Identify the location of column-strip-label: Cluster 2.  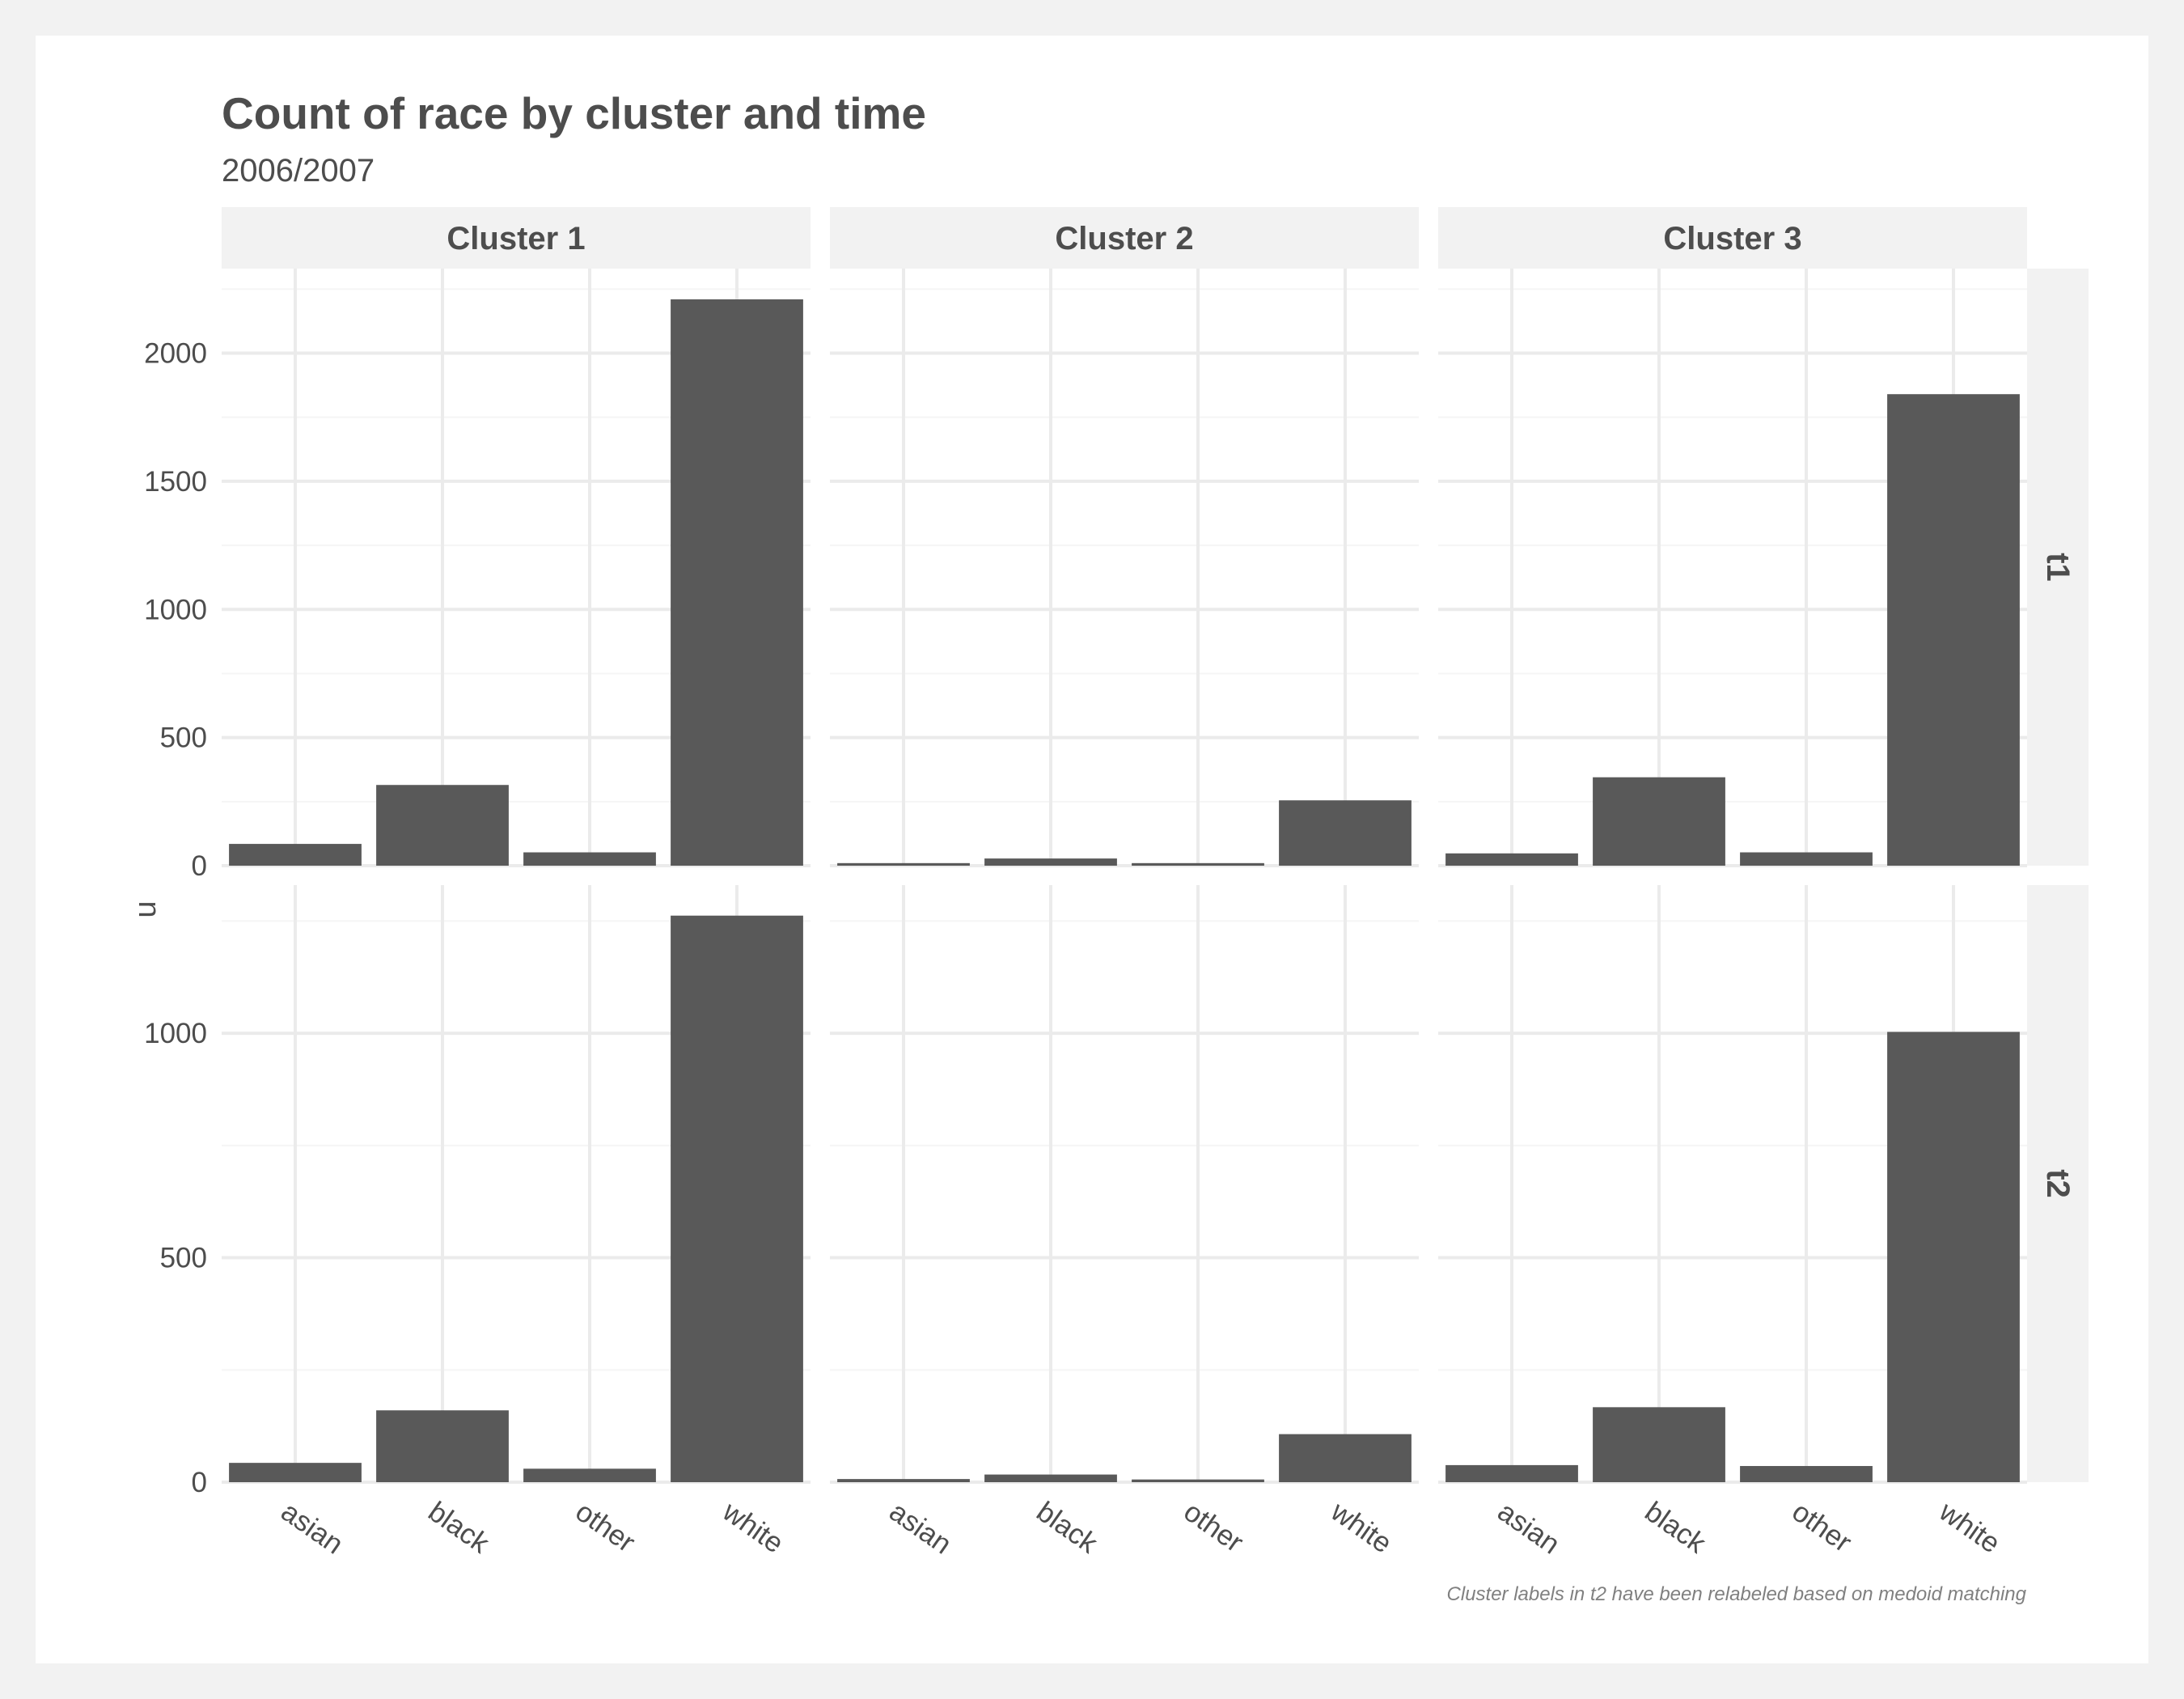
(1124, 238).